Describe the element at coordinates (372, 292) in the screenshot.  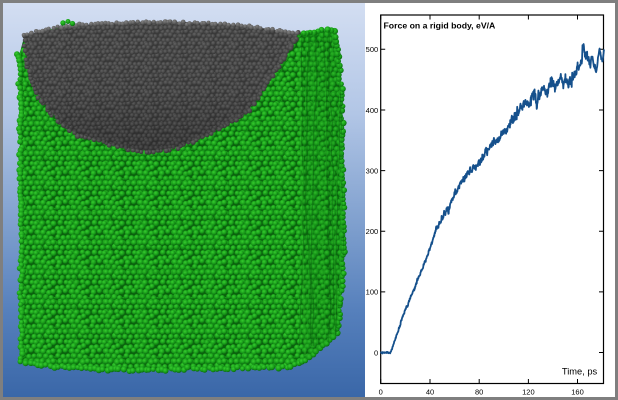
I see `svg-text: 100` at that location.